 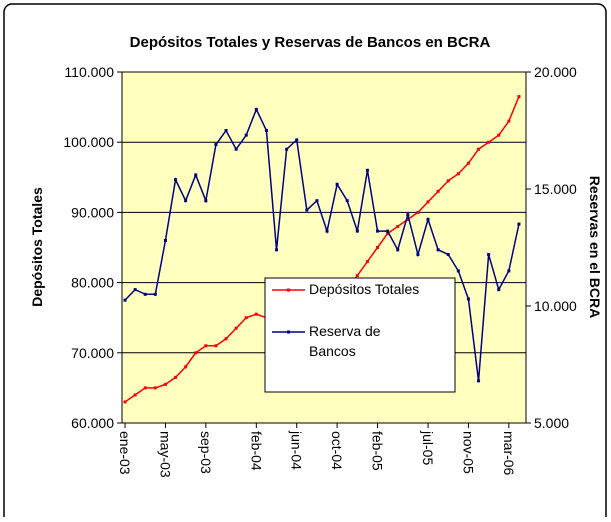 What do you see at coordinates (551, 423) in the screenshot?
I see `y2-tick-label: 5.000` at bounding box center [551, 423].